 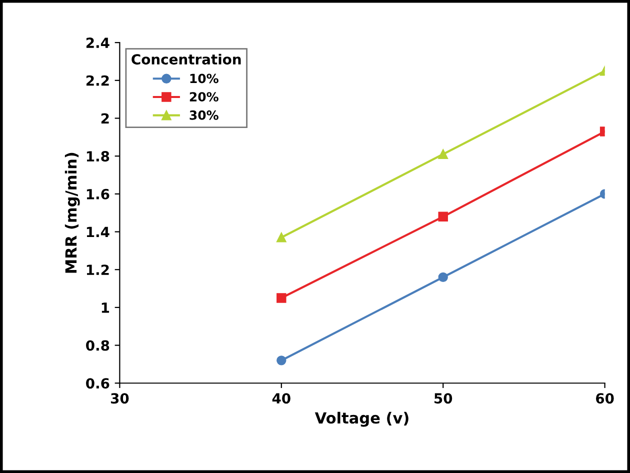 What do you see at coordinates (204, 97) in the screenshot?
I see `legend-label: 20%` at bounding box center [204, 97].